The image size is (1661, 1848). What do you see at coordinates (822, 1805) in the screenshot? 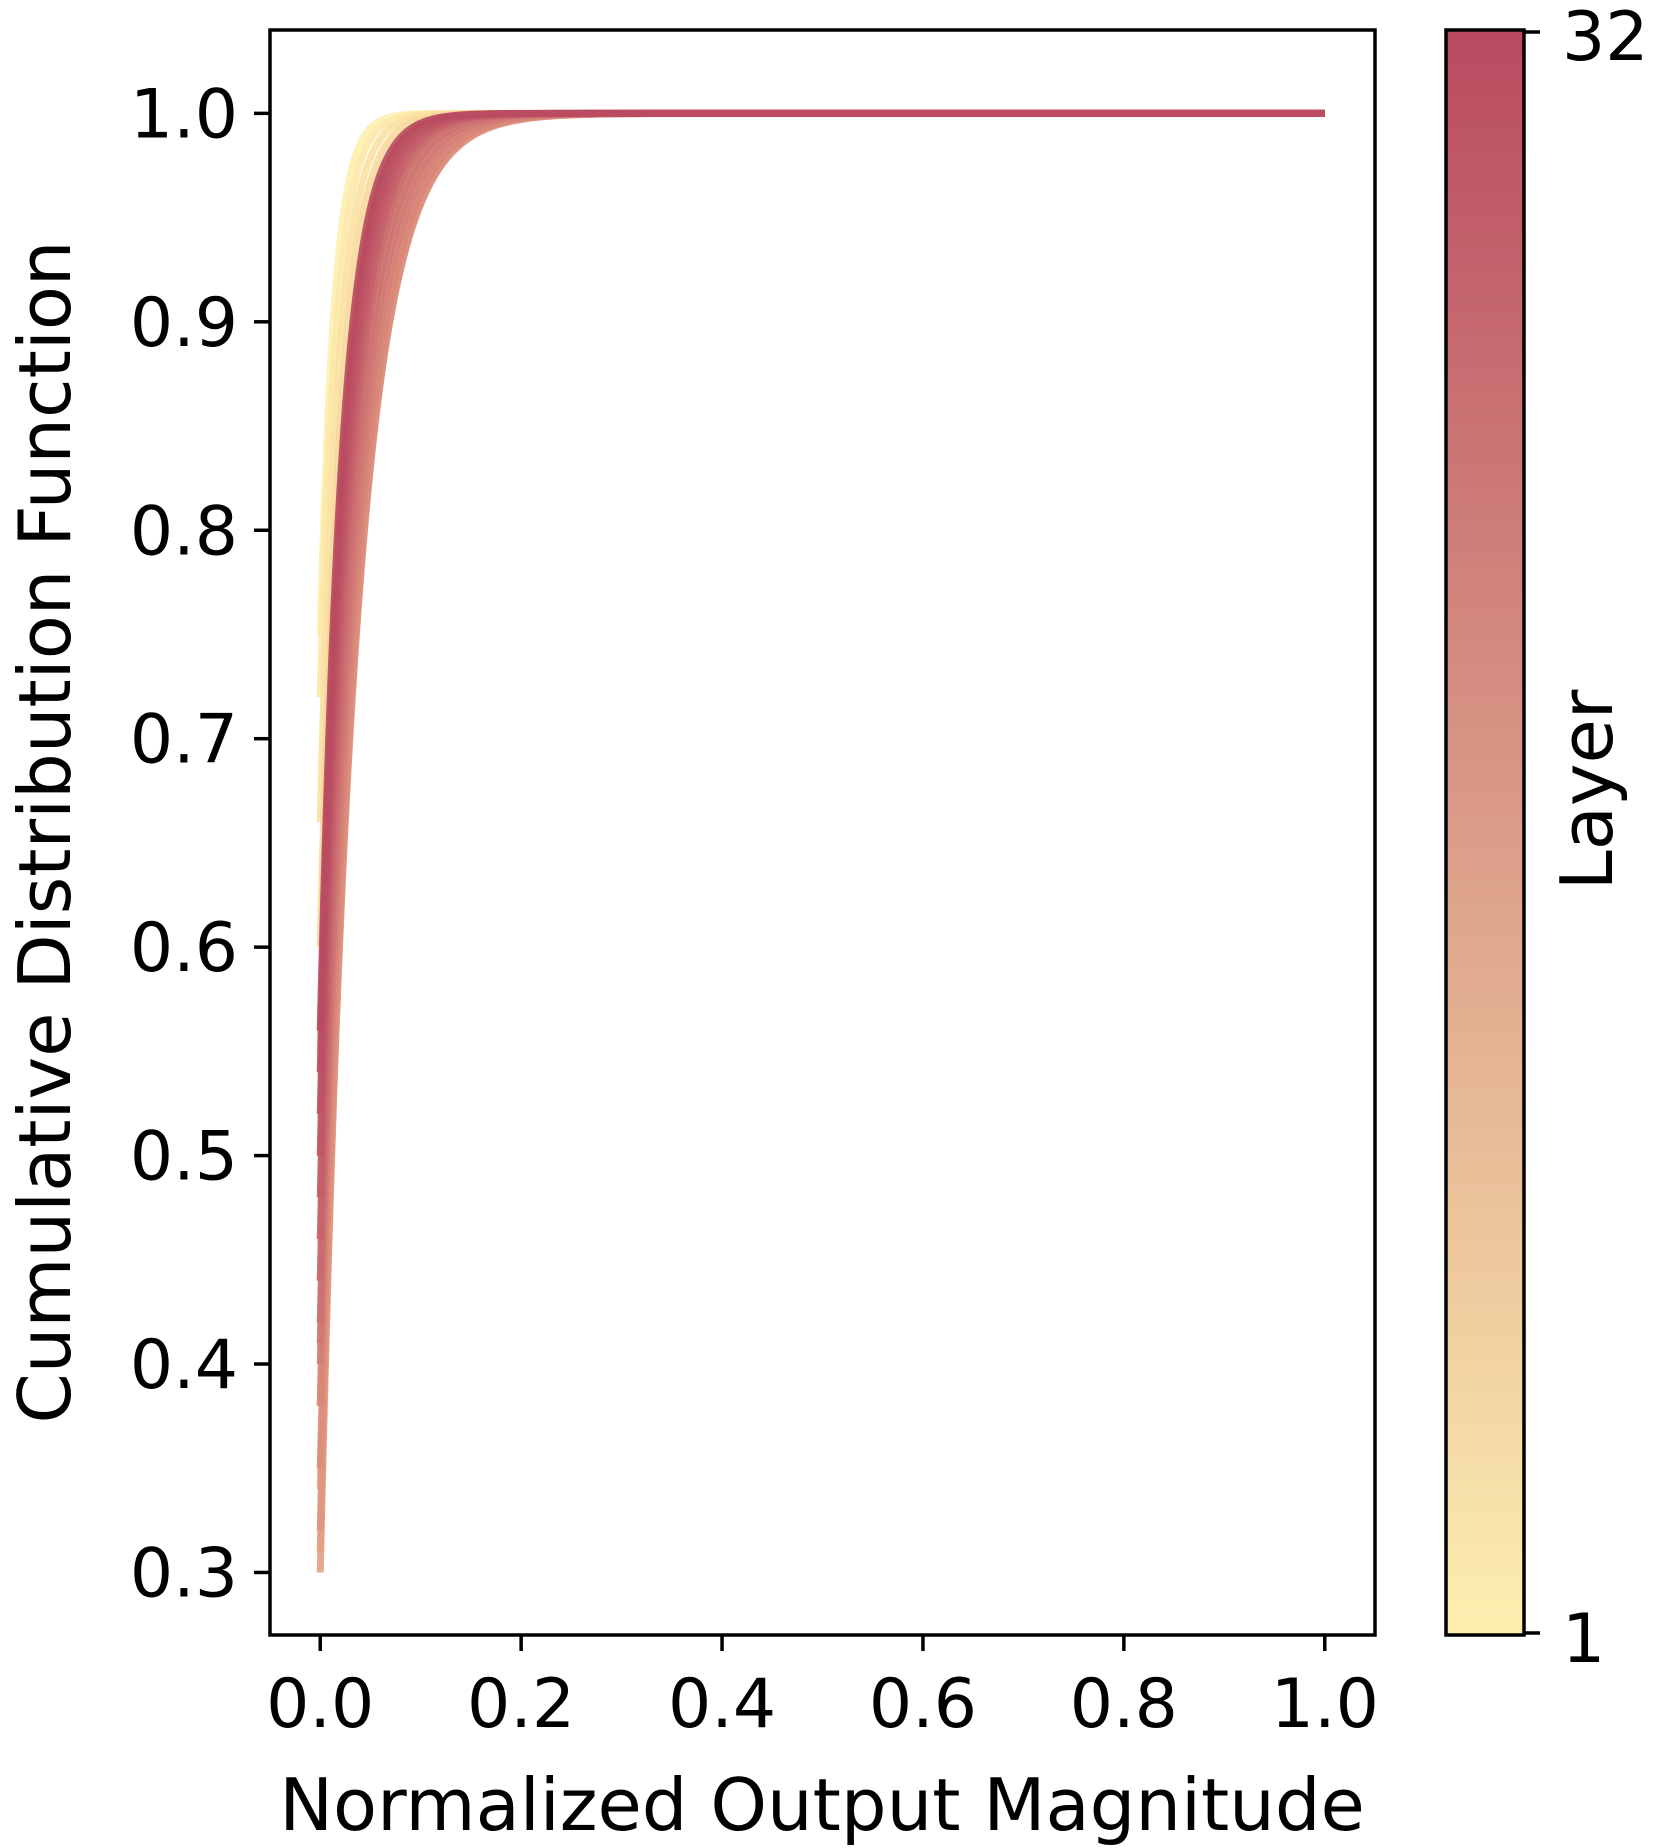
I see `x-axis-label: Normalized Output Magnitude` at bounding box center [822, 1805].